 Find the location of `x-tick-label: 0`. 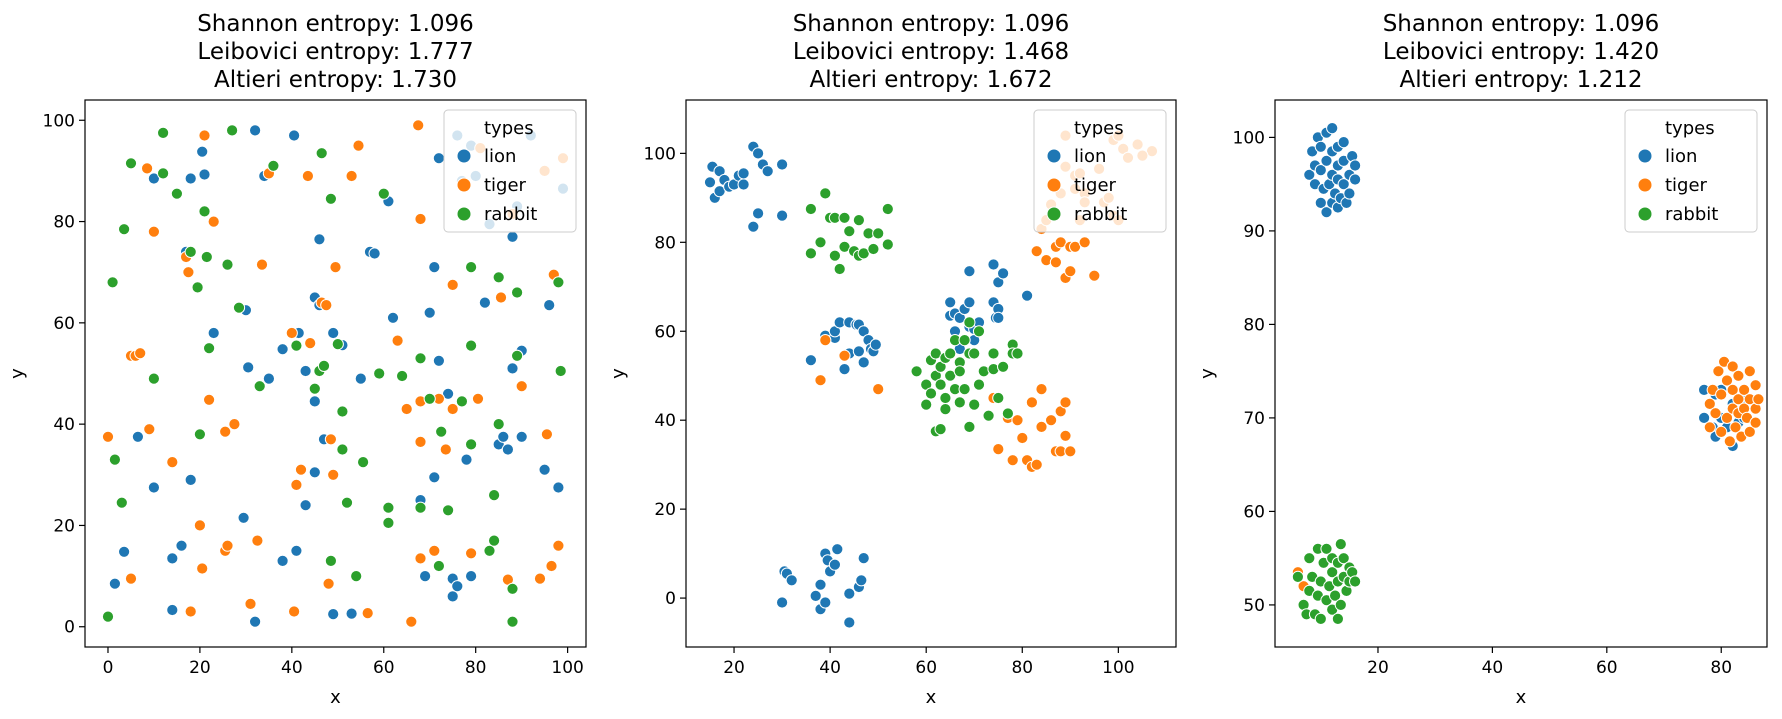

x-tick-label: 0 is located at coordinates (108, 668).